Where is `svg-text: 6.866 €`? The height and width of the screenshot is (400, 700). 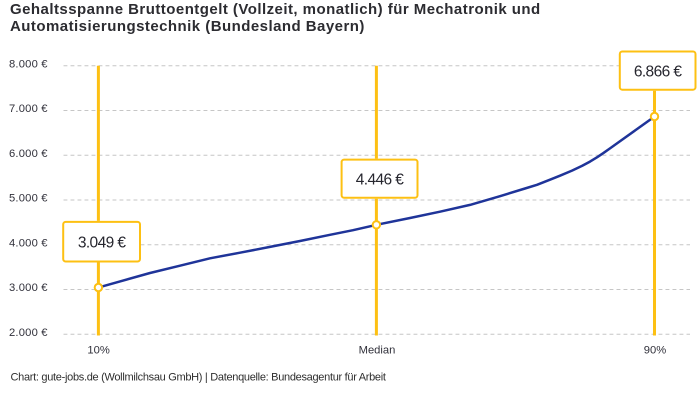
svg-text: 6.866 € is located at coordinates (658, 71).